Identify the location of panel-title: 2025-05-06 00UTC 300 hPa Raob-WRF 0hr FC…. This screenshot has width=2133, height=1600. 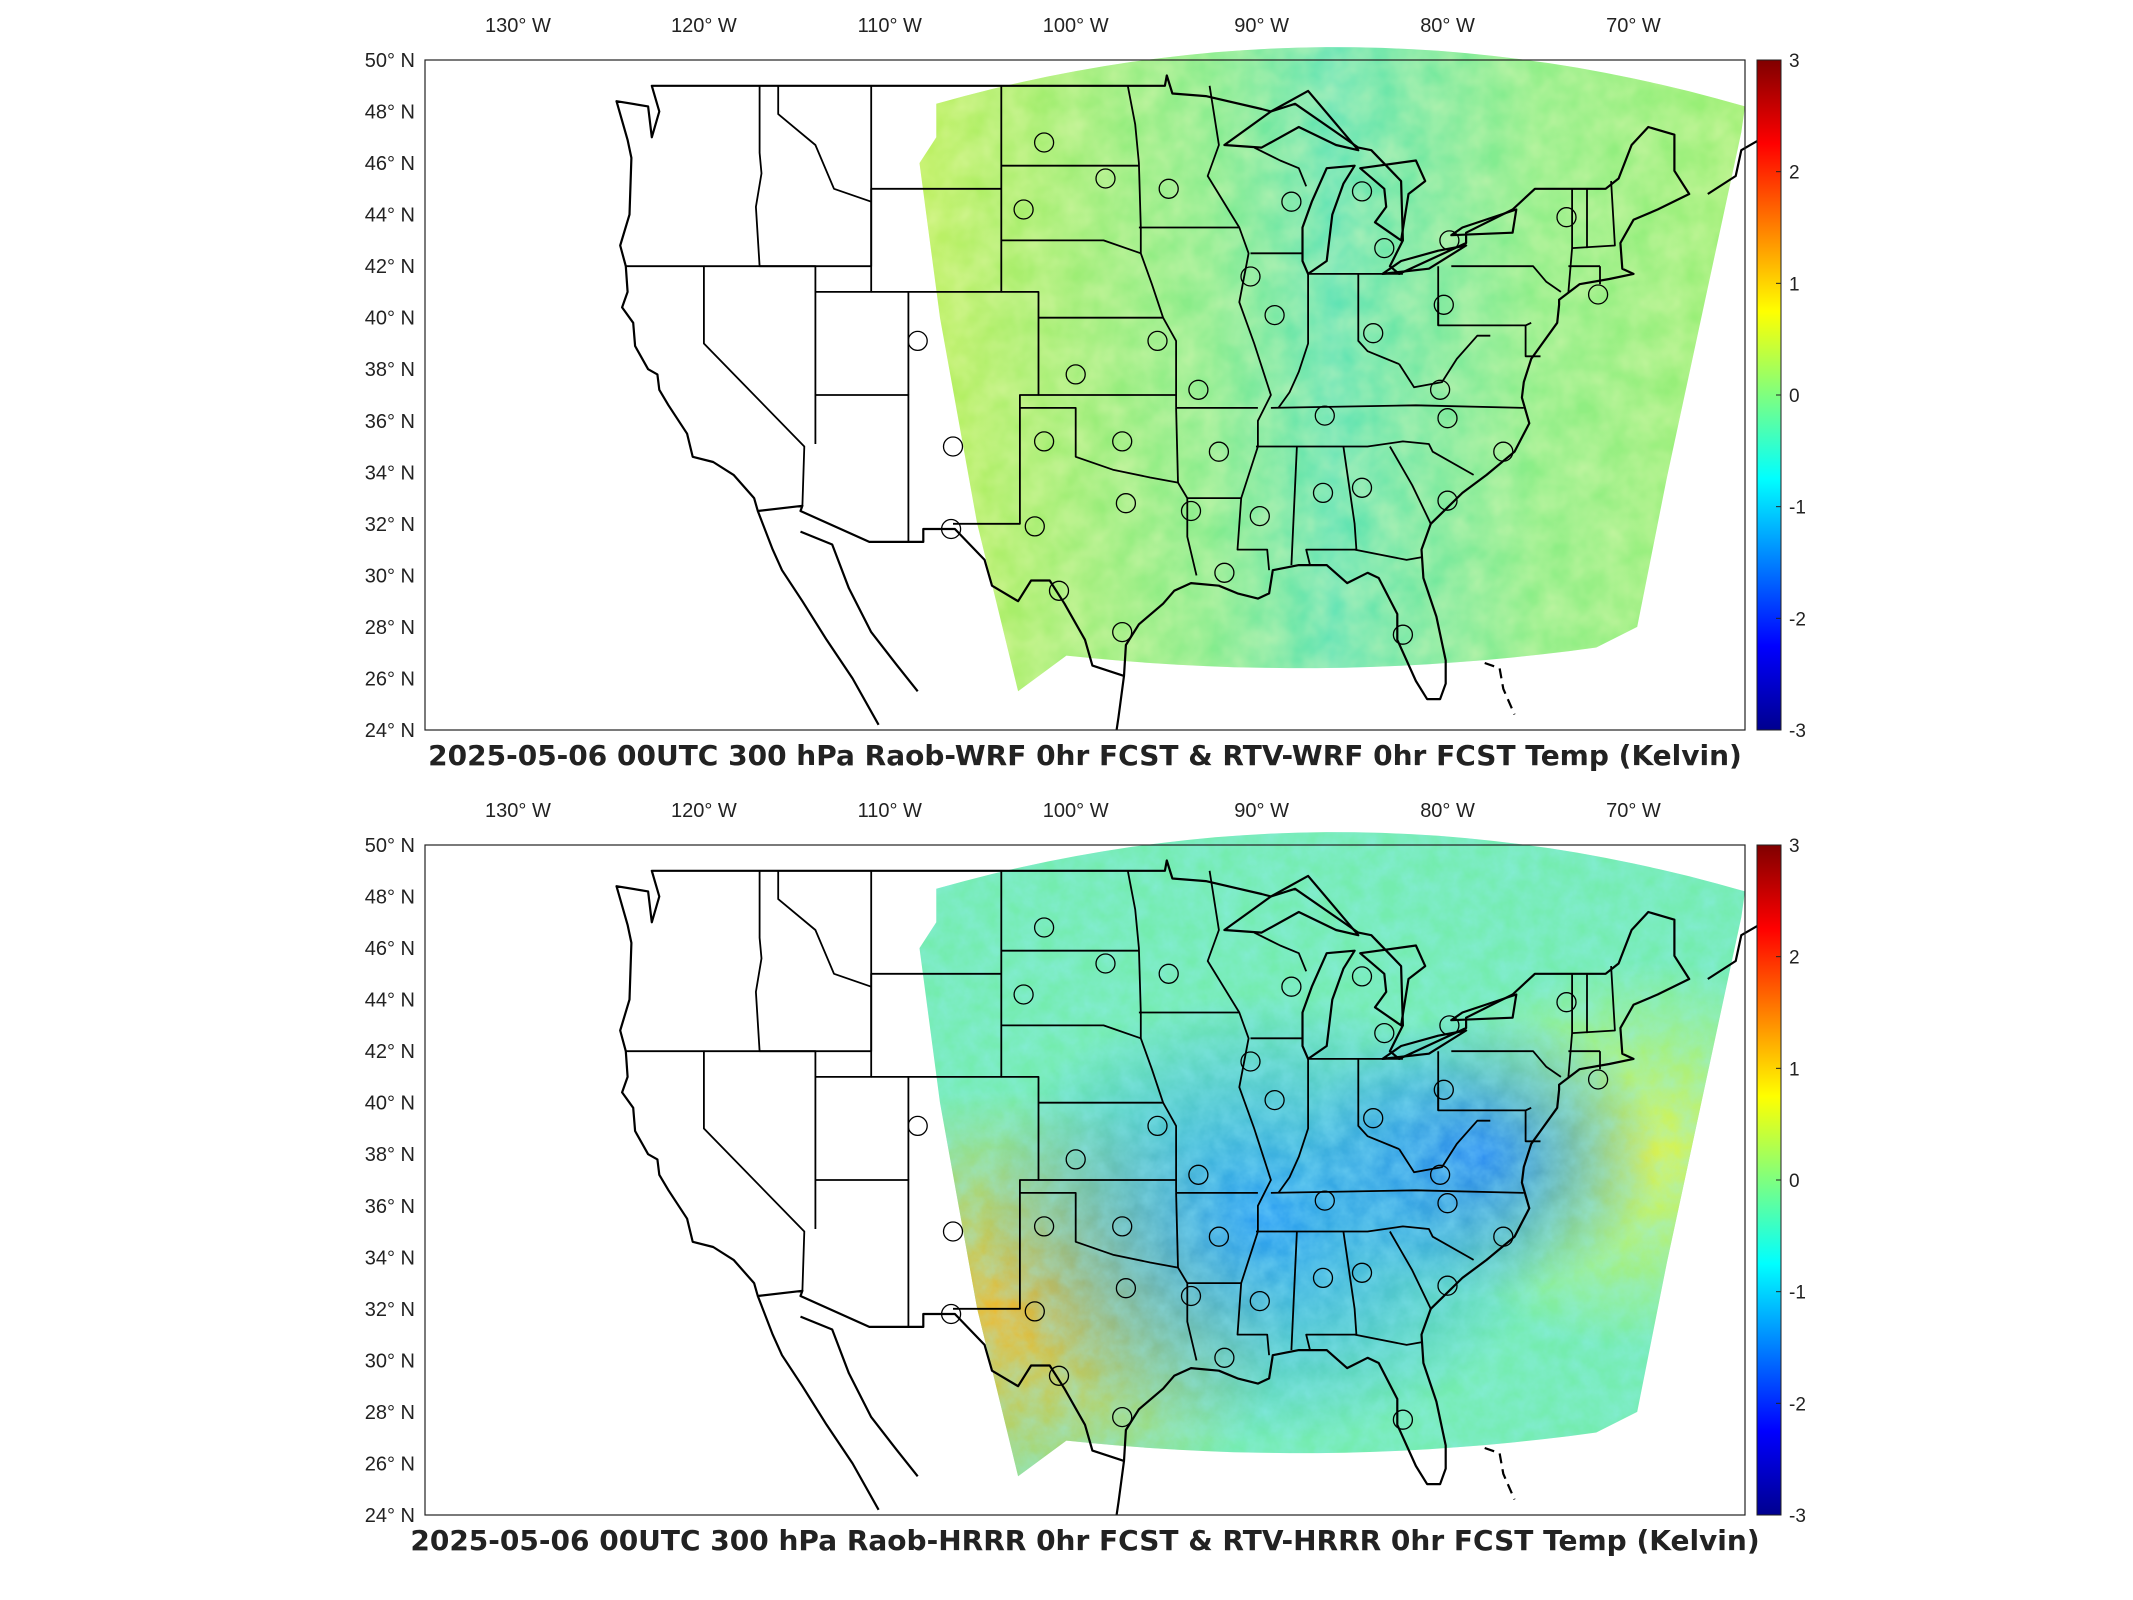
(1085, 755).